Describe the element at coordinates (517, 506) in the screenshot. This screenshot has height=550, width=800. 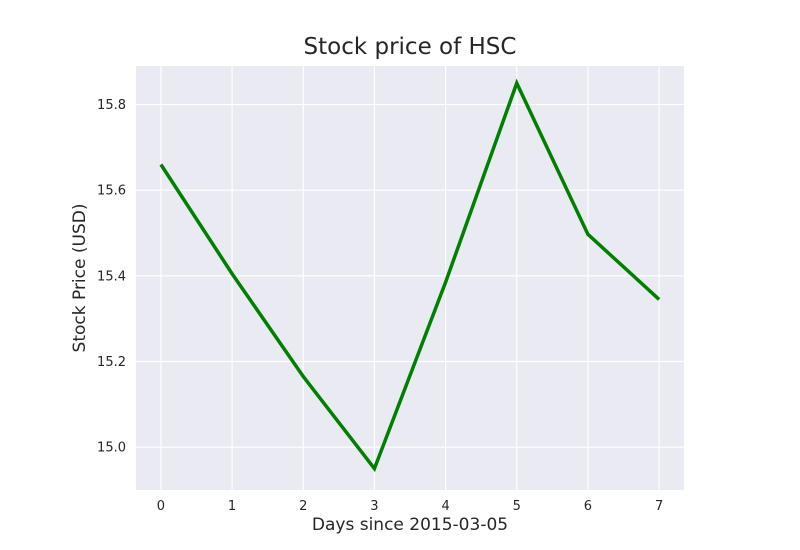
I see `x-tick-label: 5` at that location.